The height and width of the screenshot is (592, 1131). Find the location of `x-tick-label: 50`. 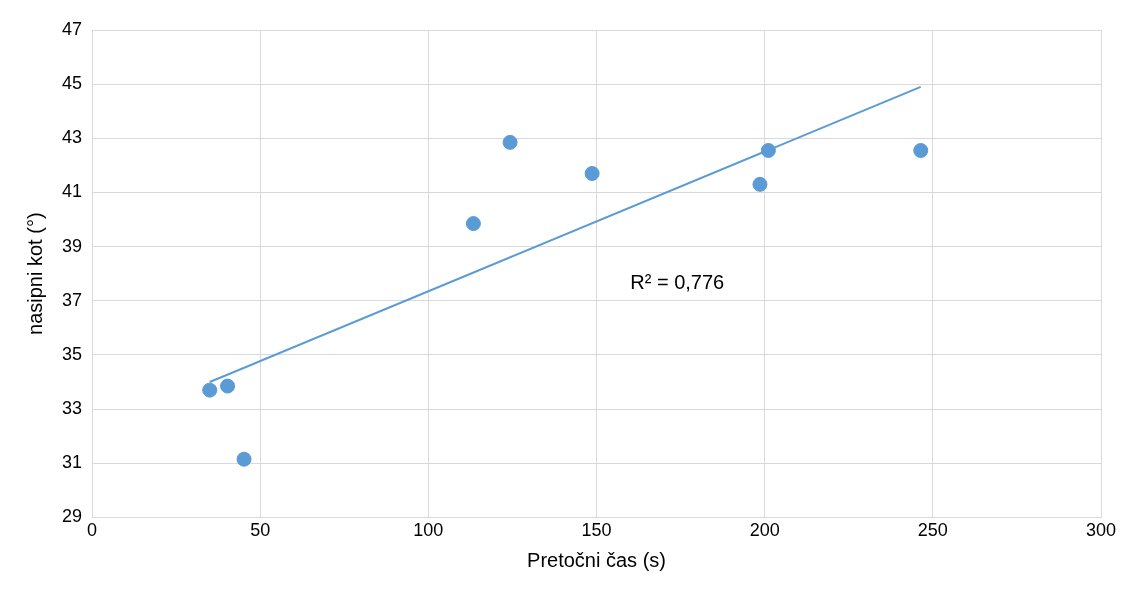

x-tick-label: 50 is located at coordinates (260, 530).